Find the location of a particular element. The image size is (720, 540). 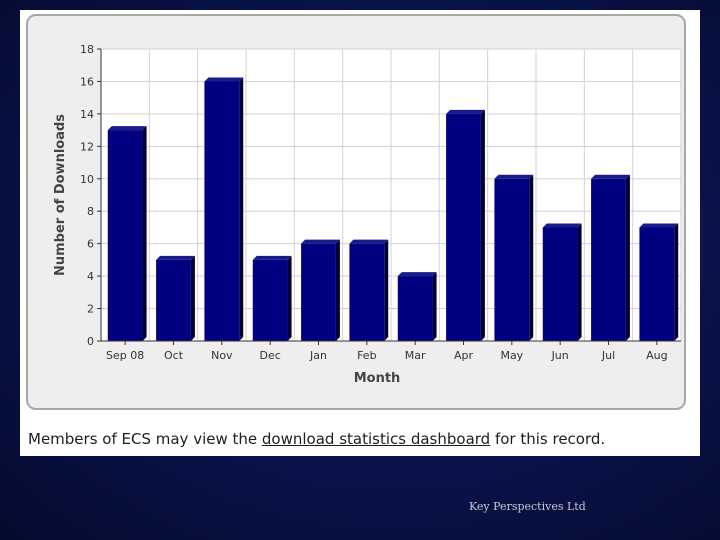

bar-dec is located at coordinates (272, 298).